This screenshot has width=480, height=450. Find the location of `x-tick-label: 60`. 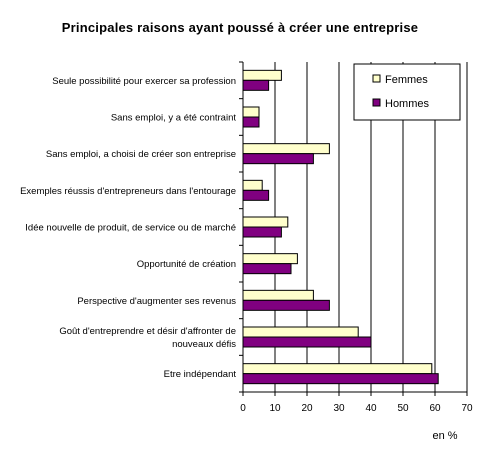

x-tick-label: 60 is located at coordinates (435, 408).